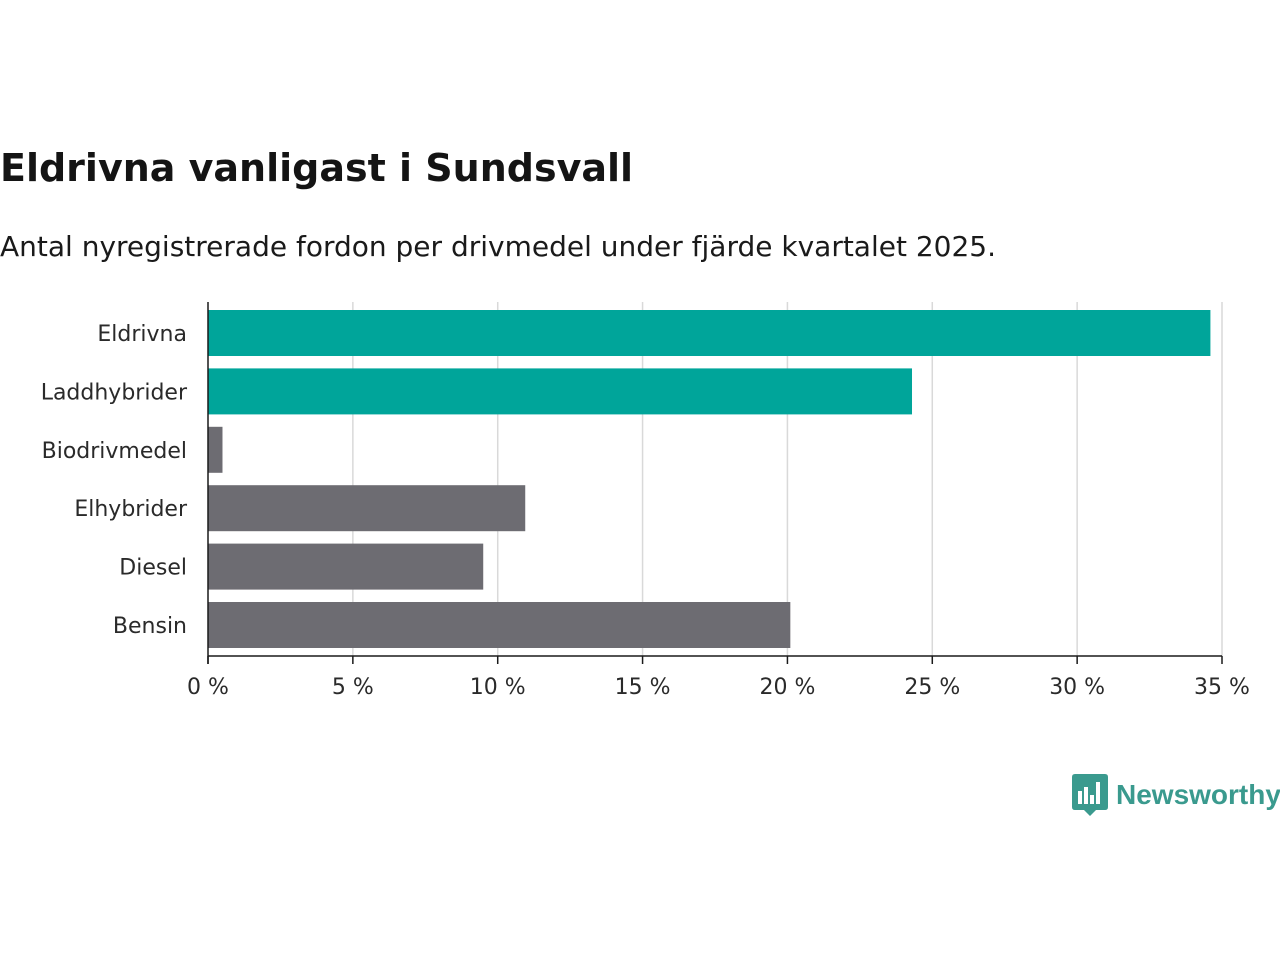 This screenshot has height=960, width=1280. Describe the element at coordinates (1077, 687) in the screenshot. I see `x-tick-label-30: 30 %` at that location.